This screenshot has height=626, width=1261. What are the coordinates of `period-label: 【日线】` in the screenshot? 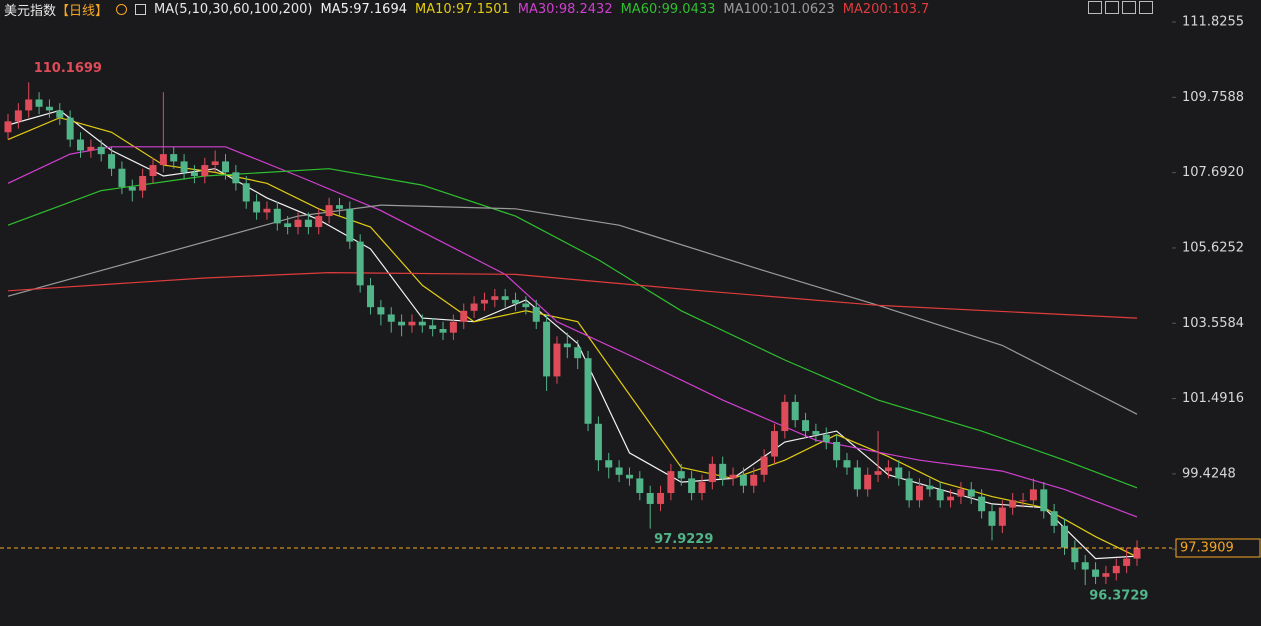 It's located at (82, 11).